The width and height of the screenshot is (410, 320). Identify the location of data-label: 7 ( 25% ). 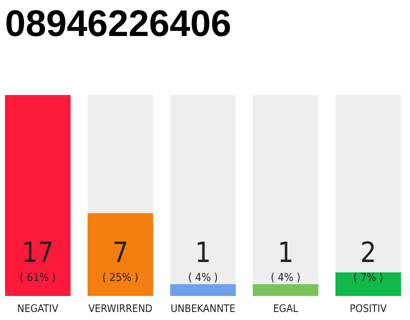
(120, 260).